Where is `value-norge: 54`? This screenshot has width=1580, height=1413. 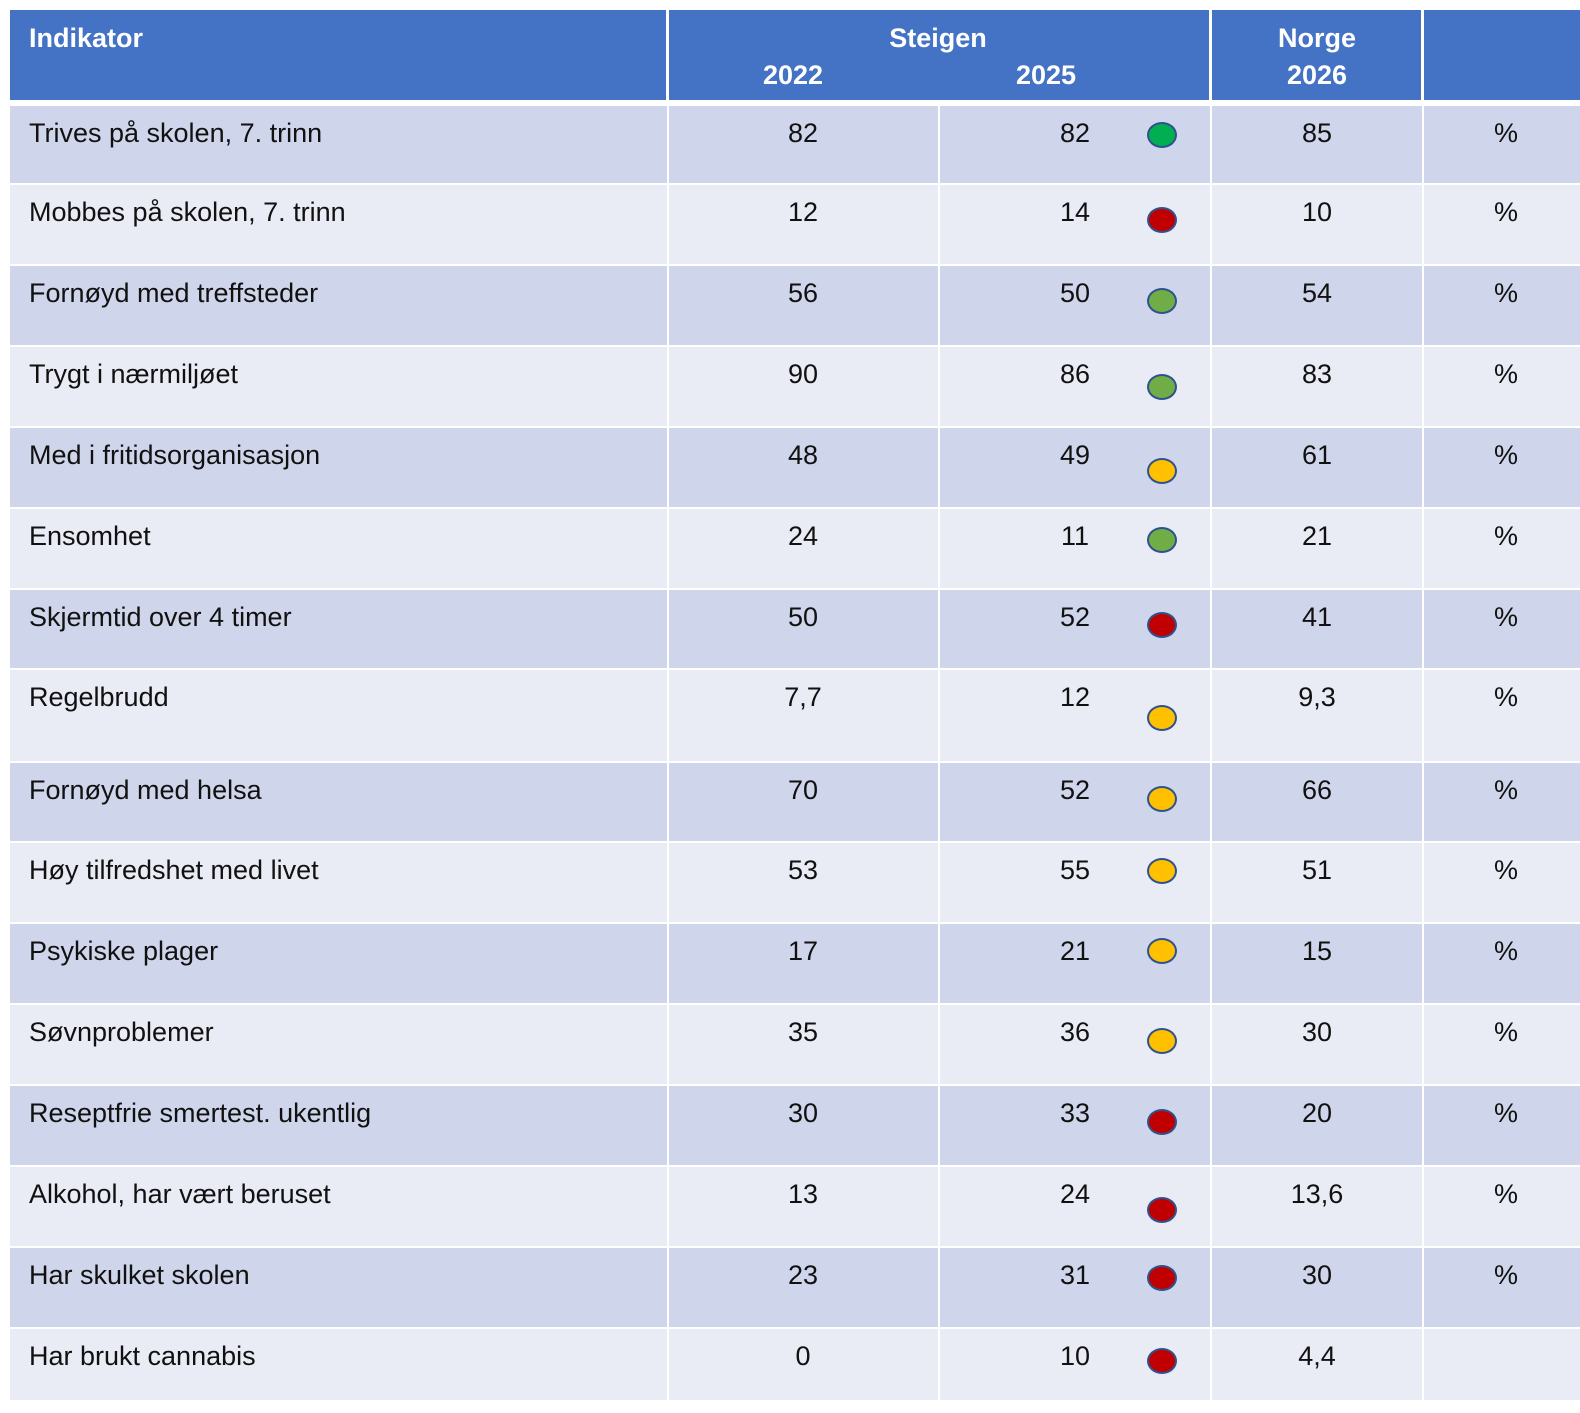
value-norge: 54 is located at coordinates (1317, 293).